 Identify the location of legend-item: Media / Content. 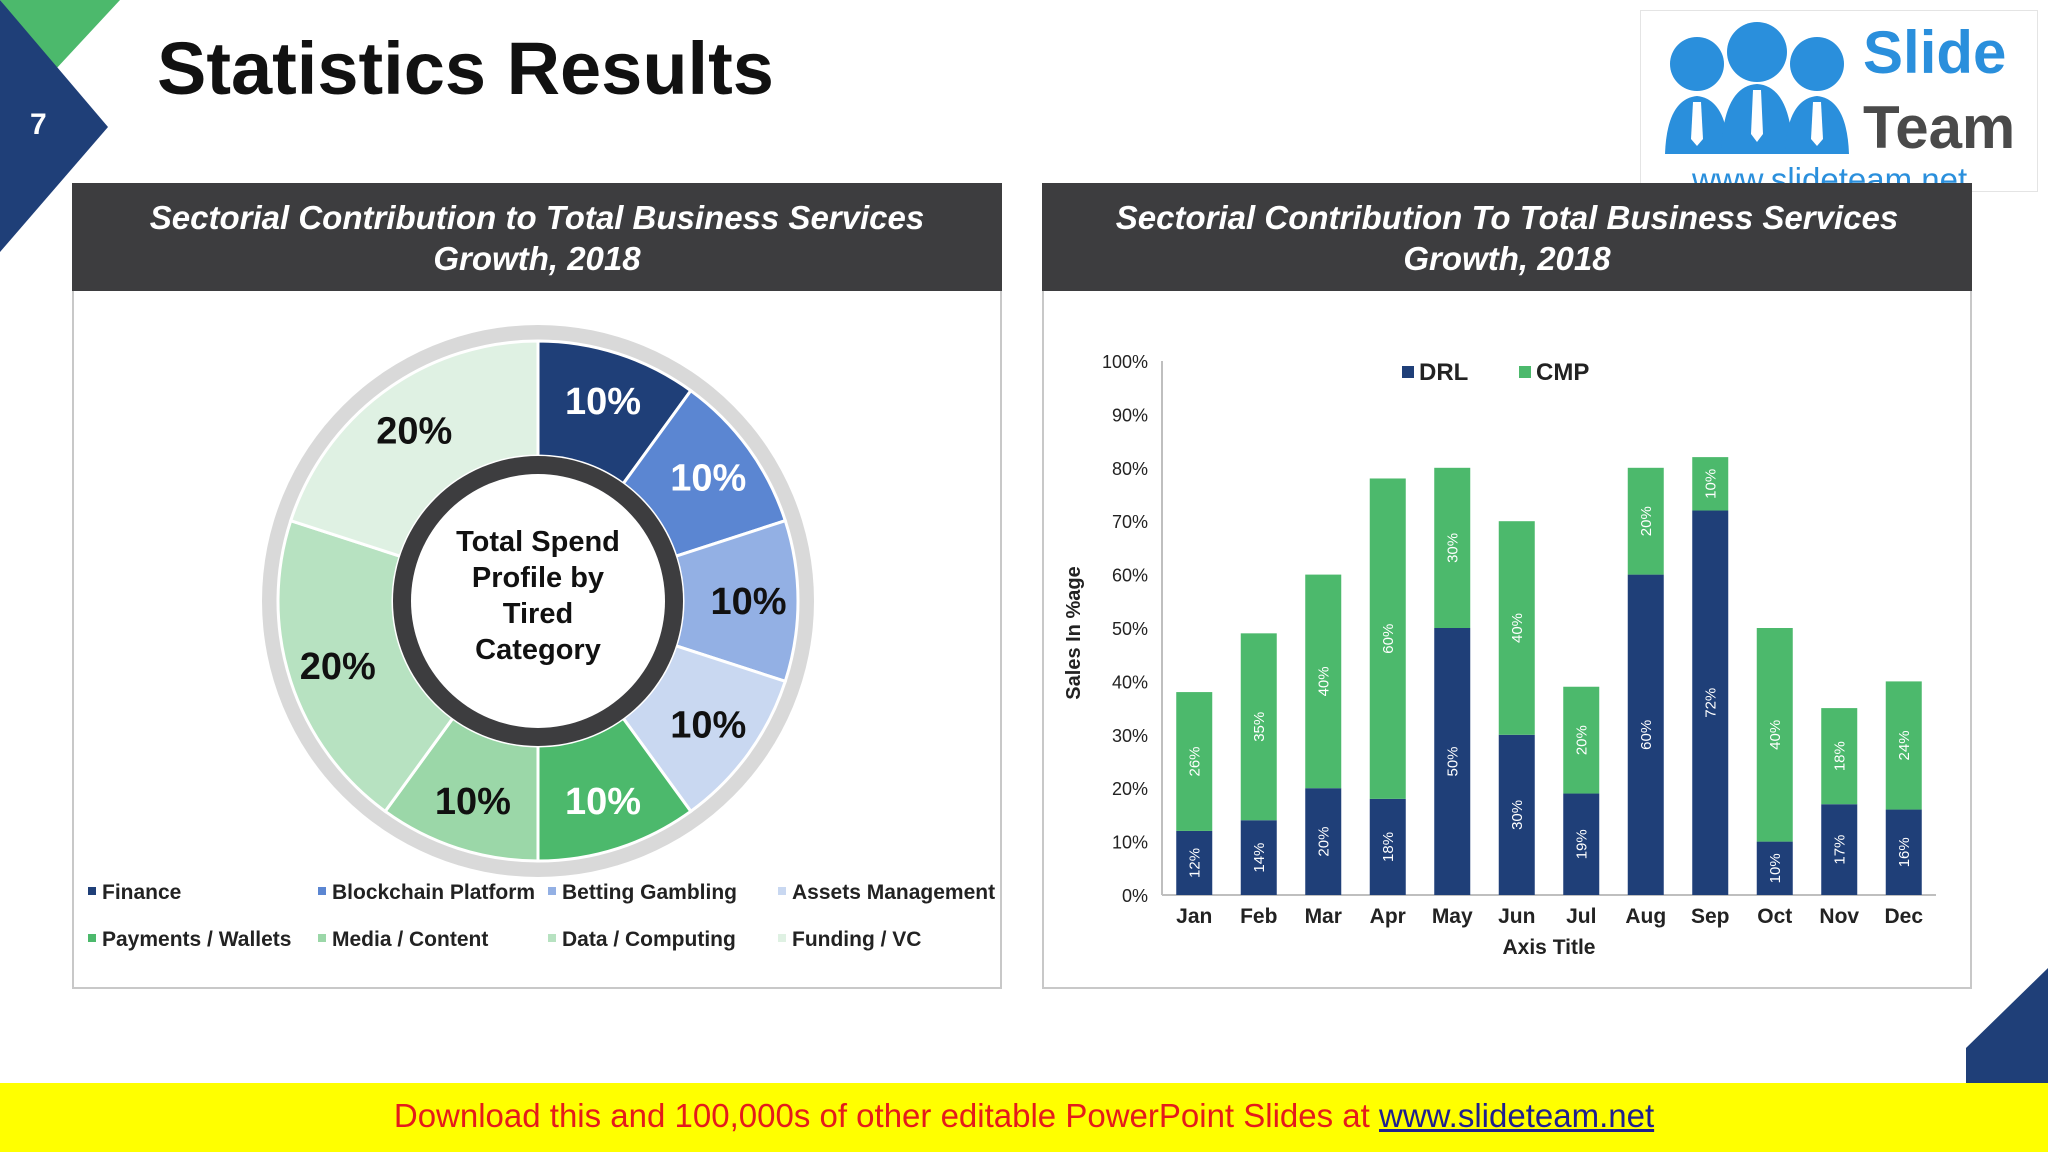
(403, 940).